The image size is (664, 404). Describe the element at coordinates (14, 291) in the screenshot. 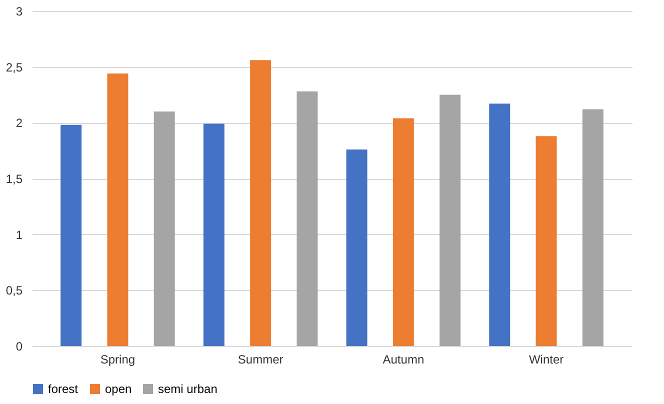

I see `y-tick-label: 0,5` at that location.